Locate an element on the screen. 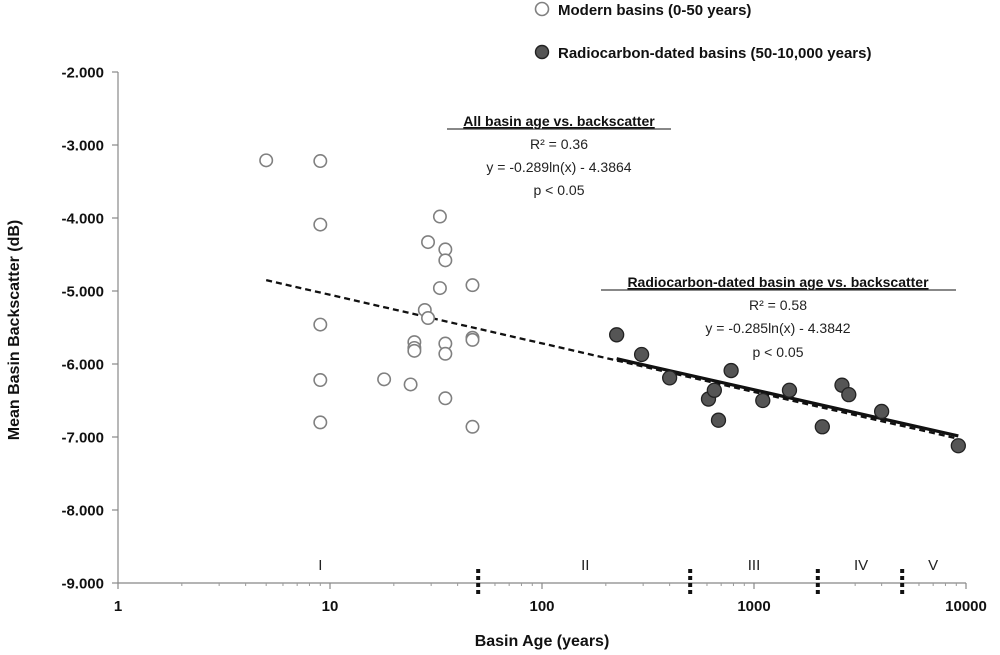  y-tick-label: -4.000 is located at coordinates (82, 219).